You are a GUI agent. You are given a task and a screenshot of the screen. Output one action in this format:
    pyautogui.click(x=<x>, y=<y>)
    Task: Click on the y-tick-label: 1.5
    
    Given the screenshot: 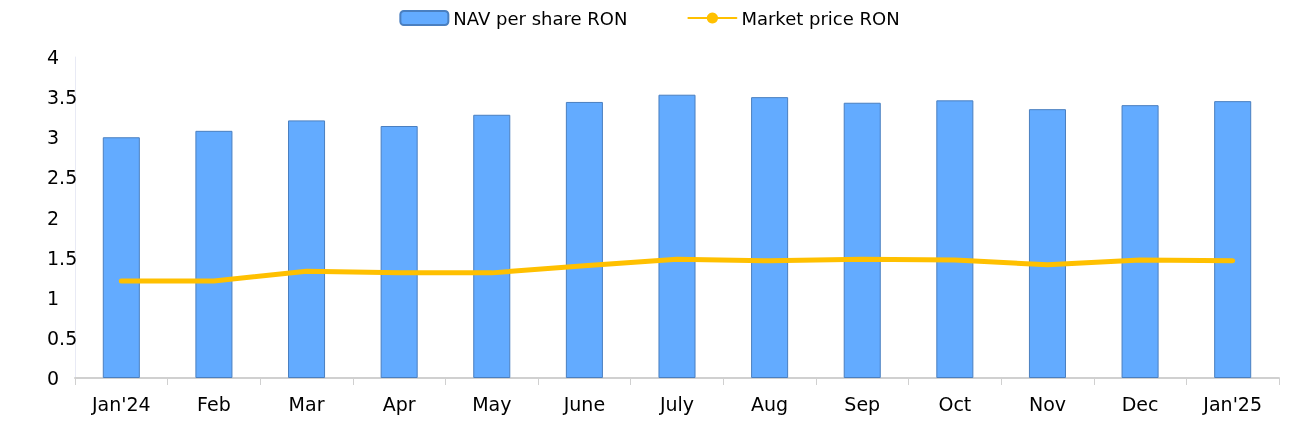 What is the action you would take?
    pyautogui.click(x=62, y=257)
    